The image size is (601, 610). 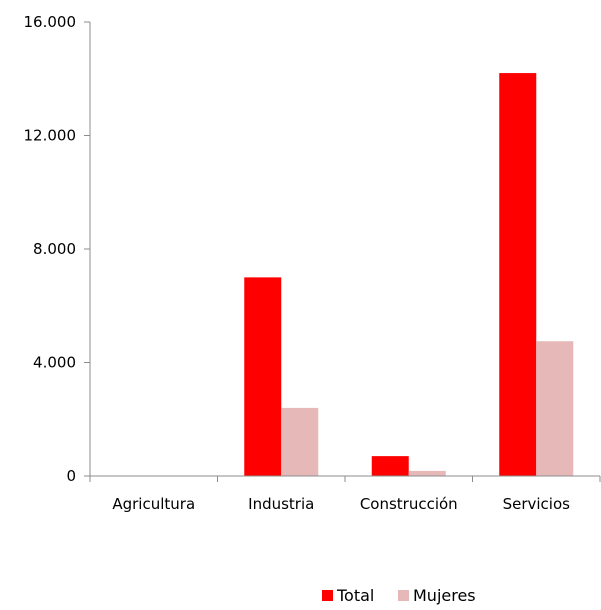 I want to click on y-axis-ticks: 0 4.000 8.000 12.000 16.000, so click(x=57, y=249).